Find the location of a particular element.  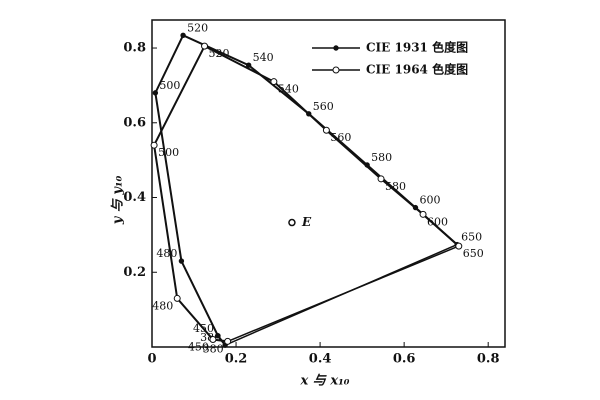

x-tick-label: 0.4 is located at coordinates (320, 359).